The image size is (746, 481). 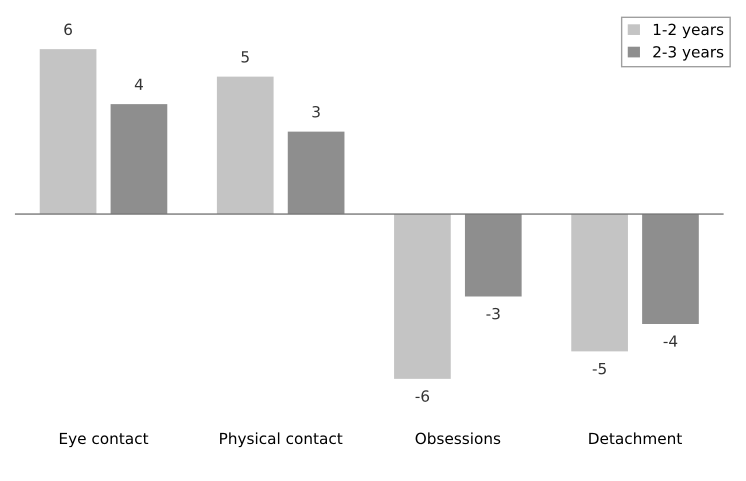 What do you see at coordinates (281, 440) in the screenshot?
I see `x-tick-label: Physical contact` at bounding box center [281, 440].